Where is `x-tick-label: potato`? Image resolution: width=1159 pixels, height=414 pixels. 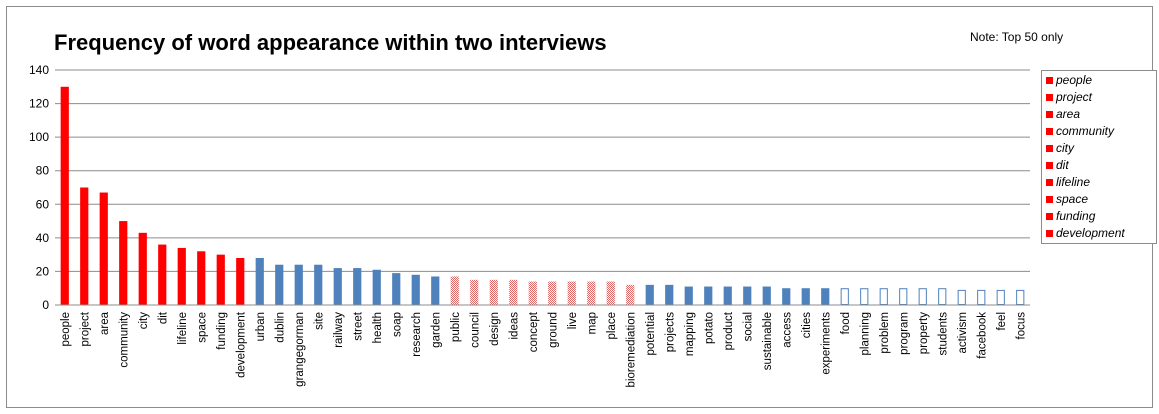
x-tick-label: potato is located at coordinates (709, 328).